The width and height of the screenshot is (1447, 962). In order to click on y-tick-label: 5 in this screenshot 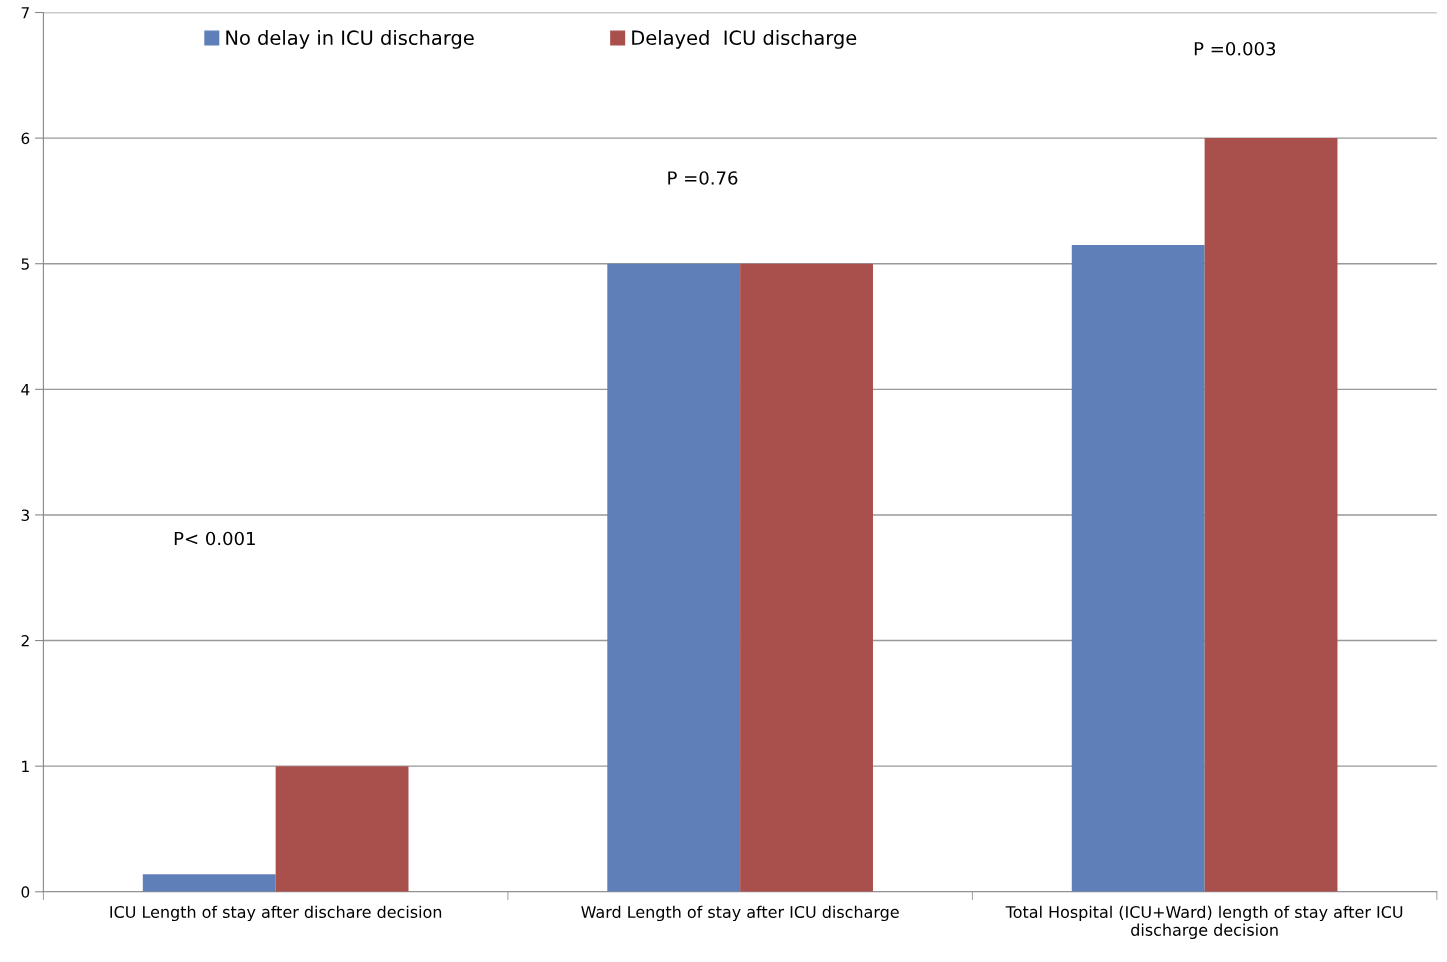, I will do `click(25, 264)`.